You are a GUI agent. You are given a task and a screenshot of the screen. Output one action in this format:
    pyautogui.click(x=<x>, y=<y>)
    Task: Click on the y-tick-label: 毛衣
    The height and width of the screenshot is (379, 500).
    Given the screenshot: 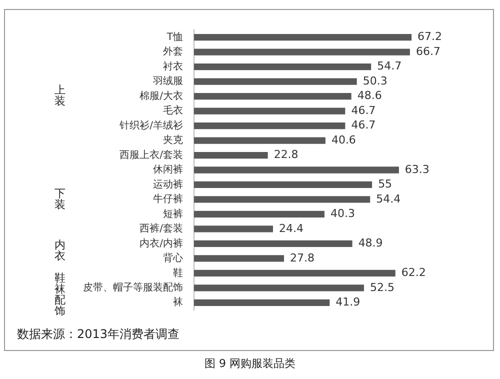 What is the action you would take?
    pyautogui.click(x=173, y=110)
    